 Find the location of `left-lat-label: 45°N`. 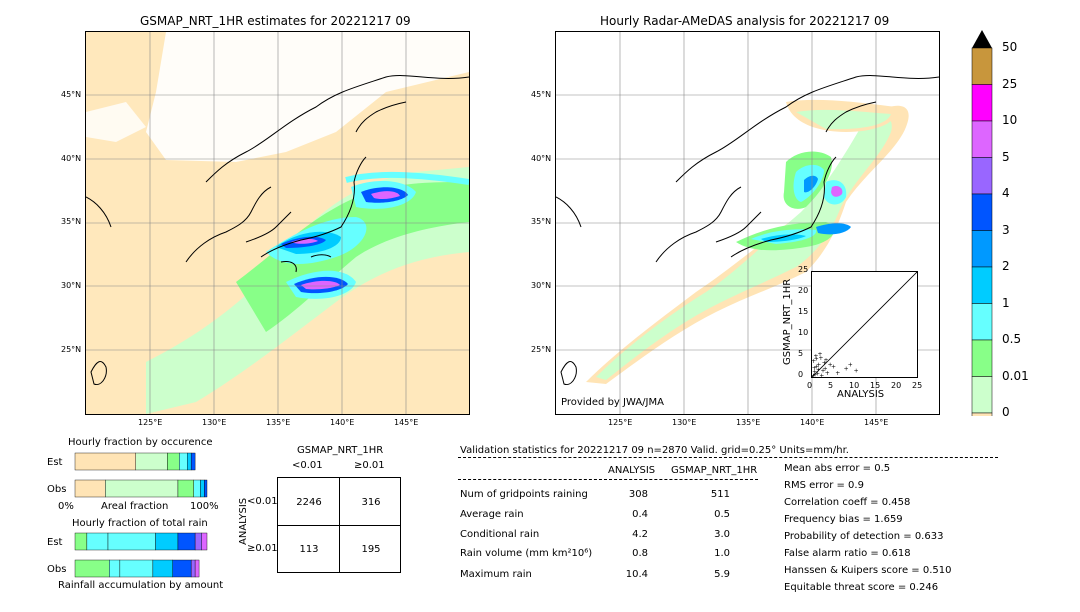

left-lat-label: 45°N is located at coordinates (71, 94).